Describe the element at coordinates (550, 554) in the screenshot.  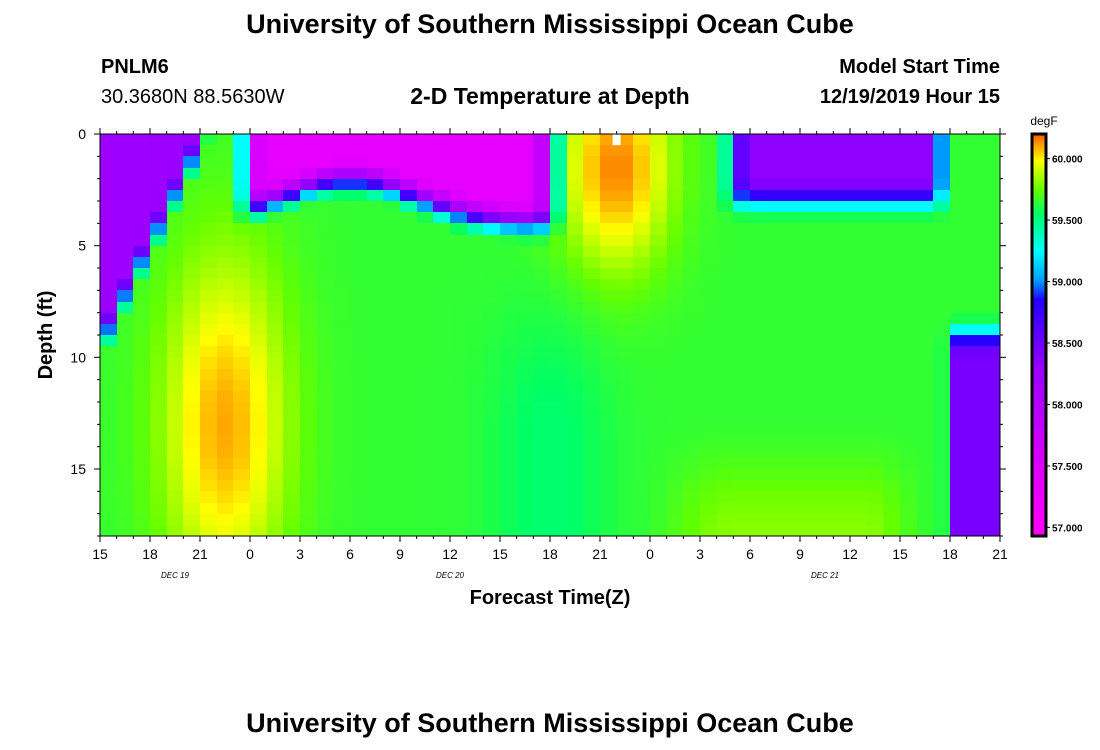
I see `x-tick-label: 18` at that location.